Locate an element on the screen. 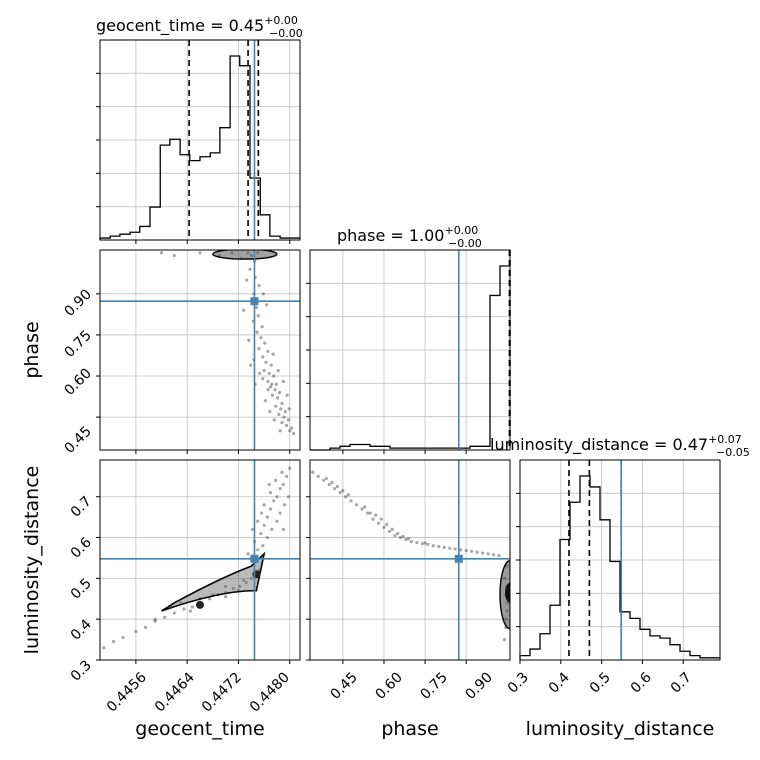 The image size is (760, 760). xlabel-luminosity-distance: luminosity_distance is located at coordinates (620, 729).